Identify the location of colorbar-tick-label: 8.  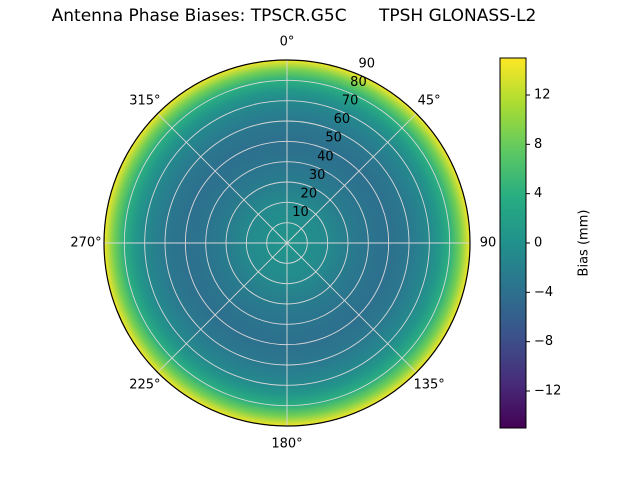
(538, 144).